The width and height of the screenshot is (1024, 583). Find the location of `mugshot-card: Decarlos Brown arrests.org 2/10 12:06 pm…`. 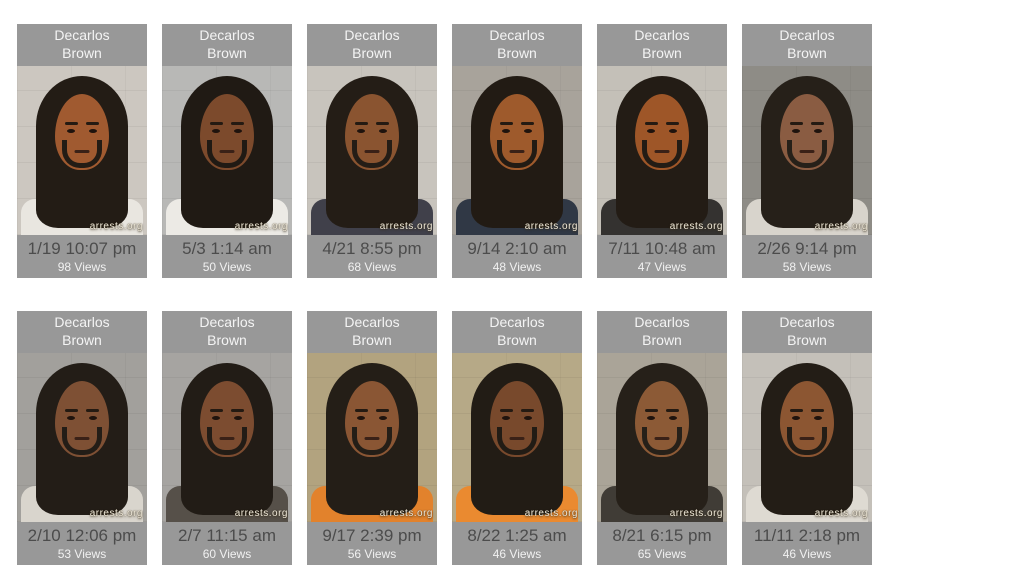

mugshot-card: Decarlos Brown arrests.org 2/10 12:06 pm… is located at coordinates (82, 438).